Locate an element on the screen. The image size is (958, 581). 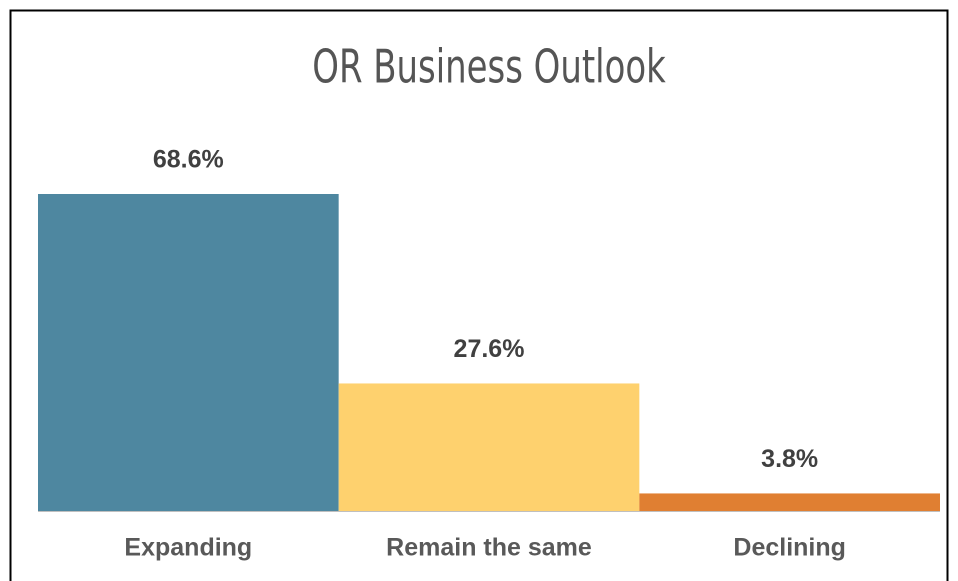
value-label: 27.6% is located at coordinates (489, 349).